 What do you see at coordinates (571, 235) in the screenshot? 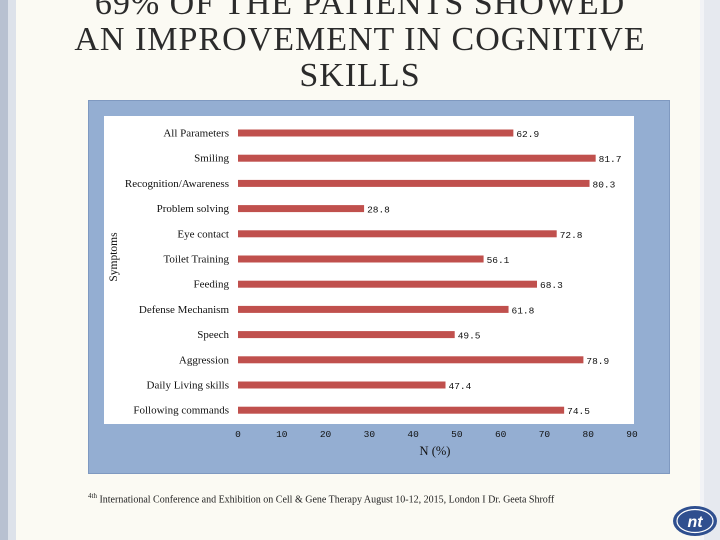
I see `value-label-4: 72.8` at bounding box center [571, 235].